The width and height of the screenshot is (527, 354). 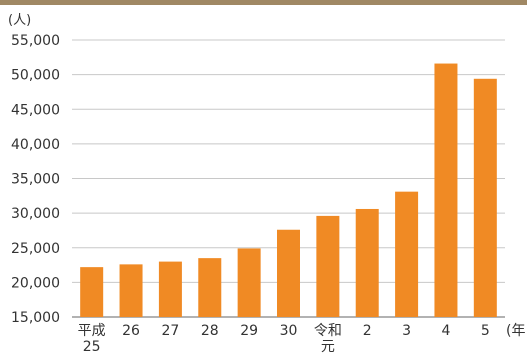 I want to click on x-tick-label: 29, so click(x=249, y=331).